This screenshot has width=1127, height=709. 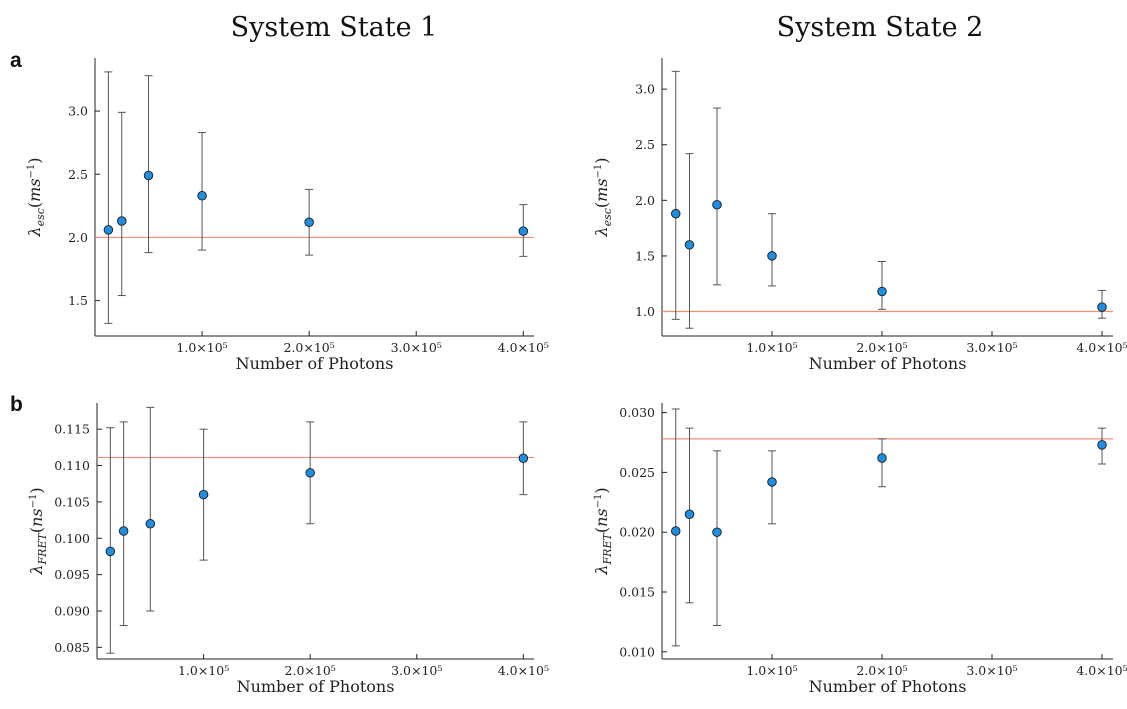 What do you see at coordinates (72, 465) in the screenshot?
I see `y-tick-label: 0.110` at bounding box center [72, 465].